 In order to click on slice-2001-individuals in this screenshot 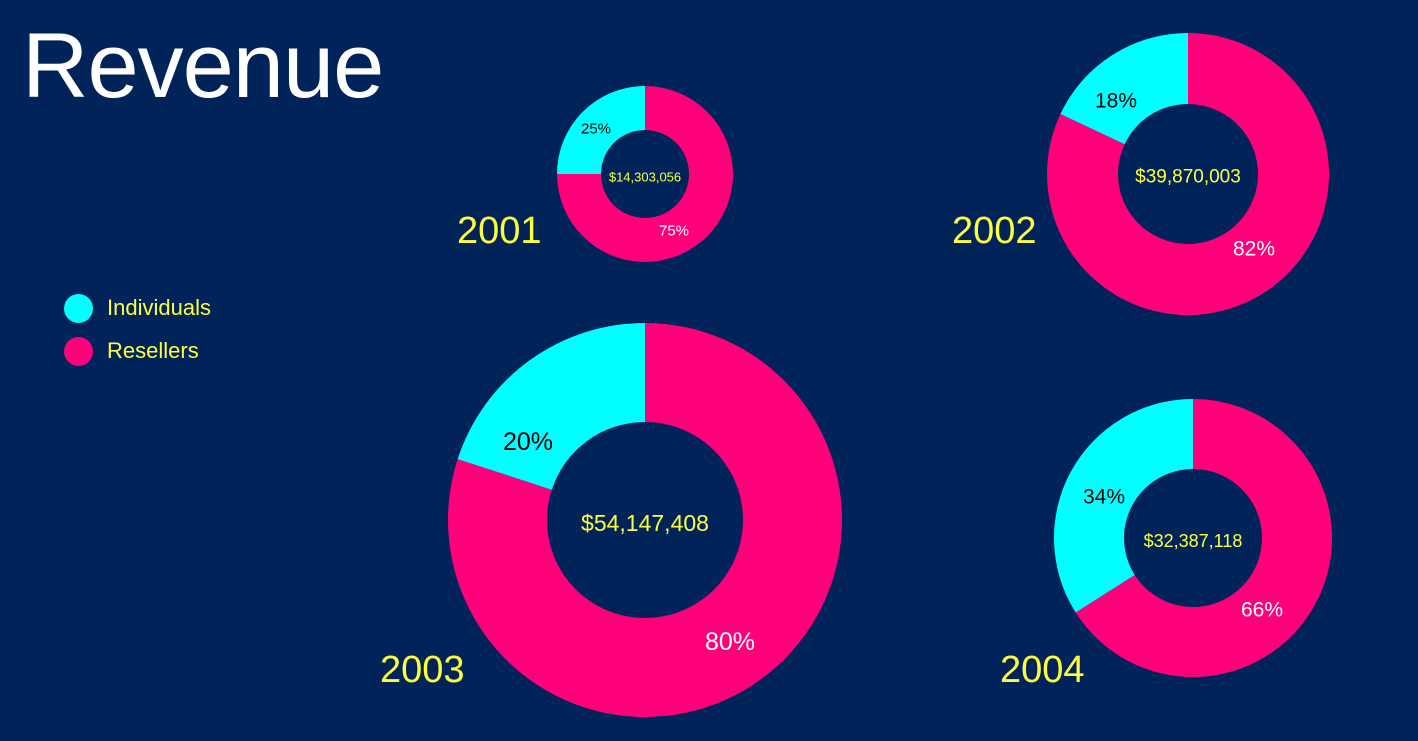, I will do `click(601, 130)`.